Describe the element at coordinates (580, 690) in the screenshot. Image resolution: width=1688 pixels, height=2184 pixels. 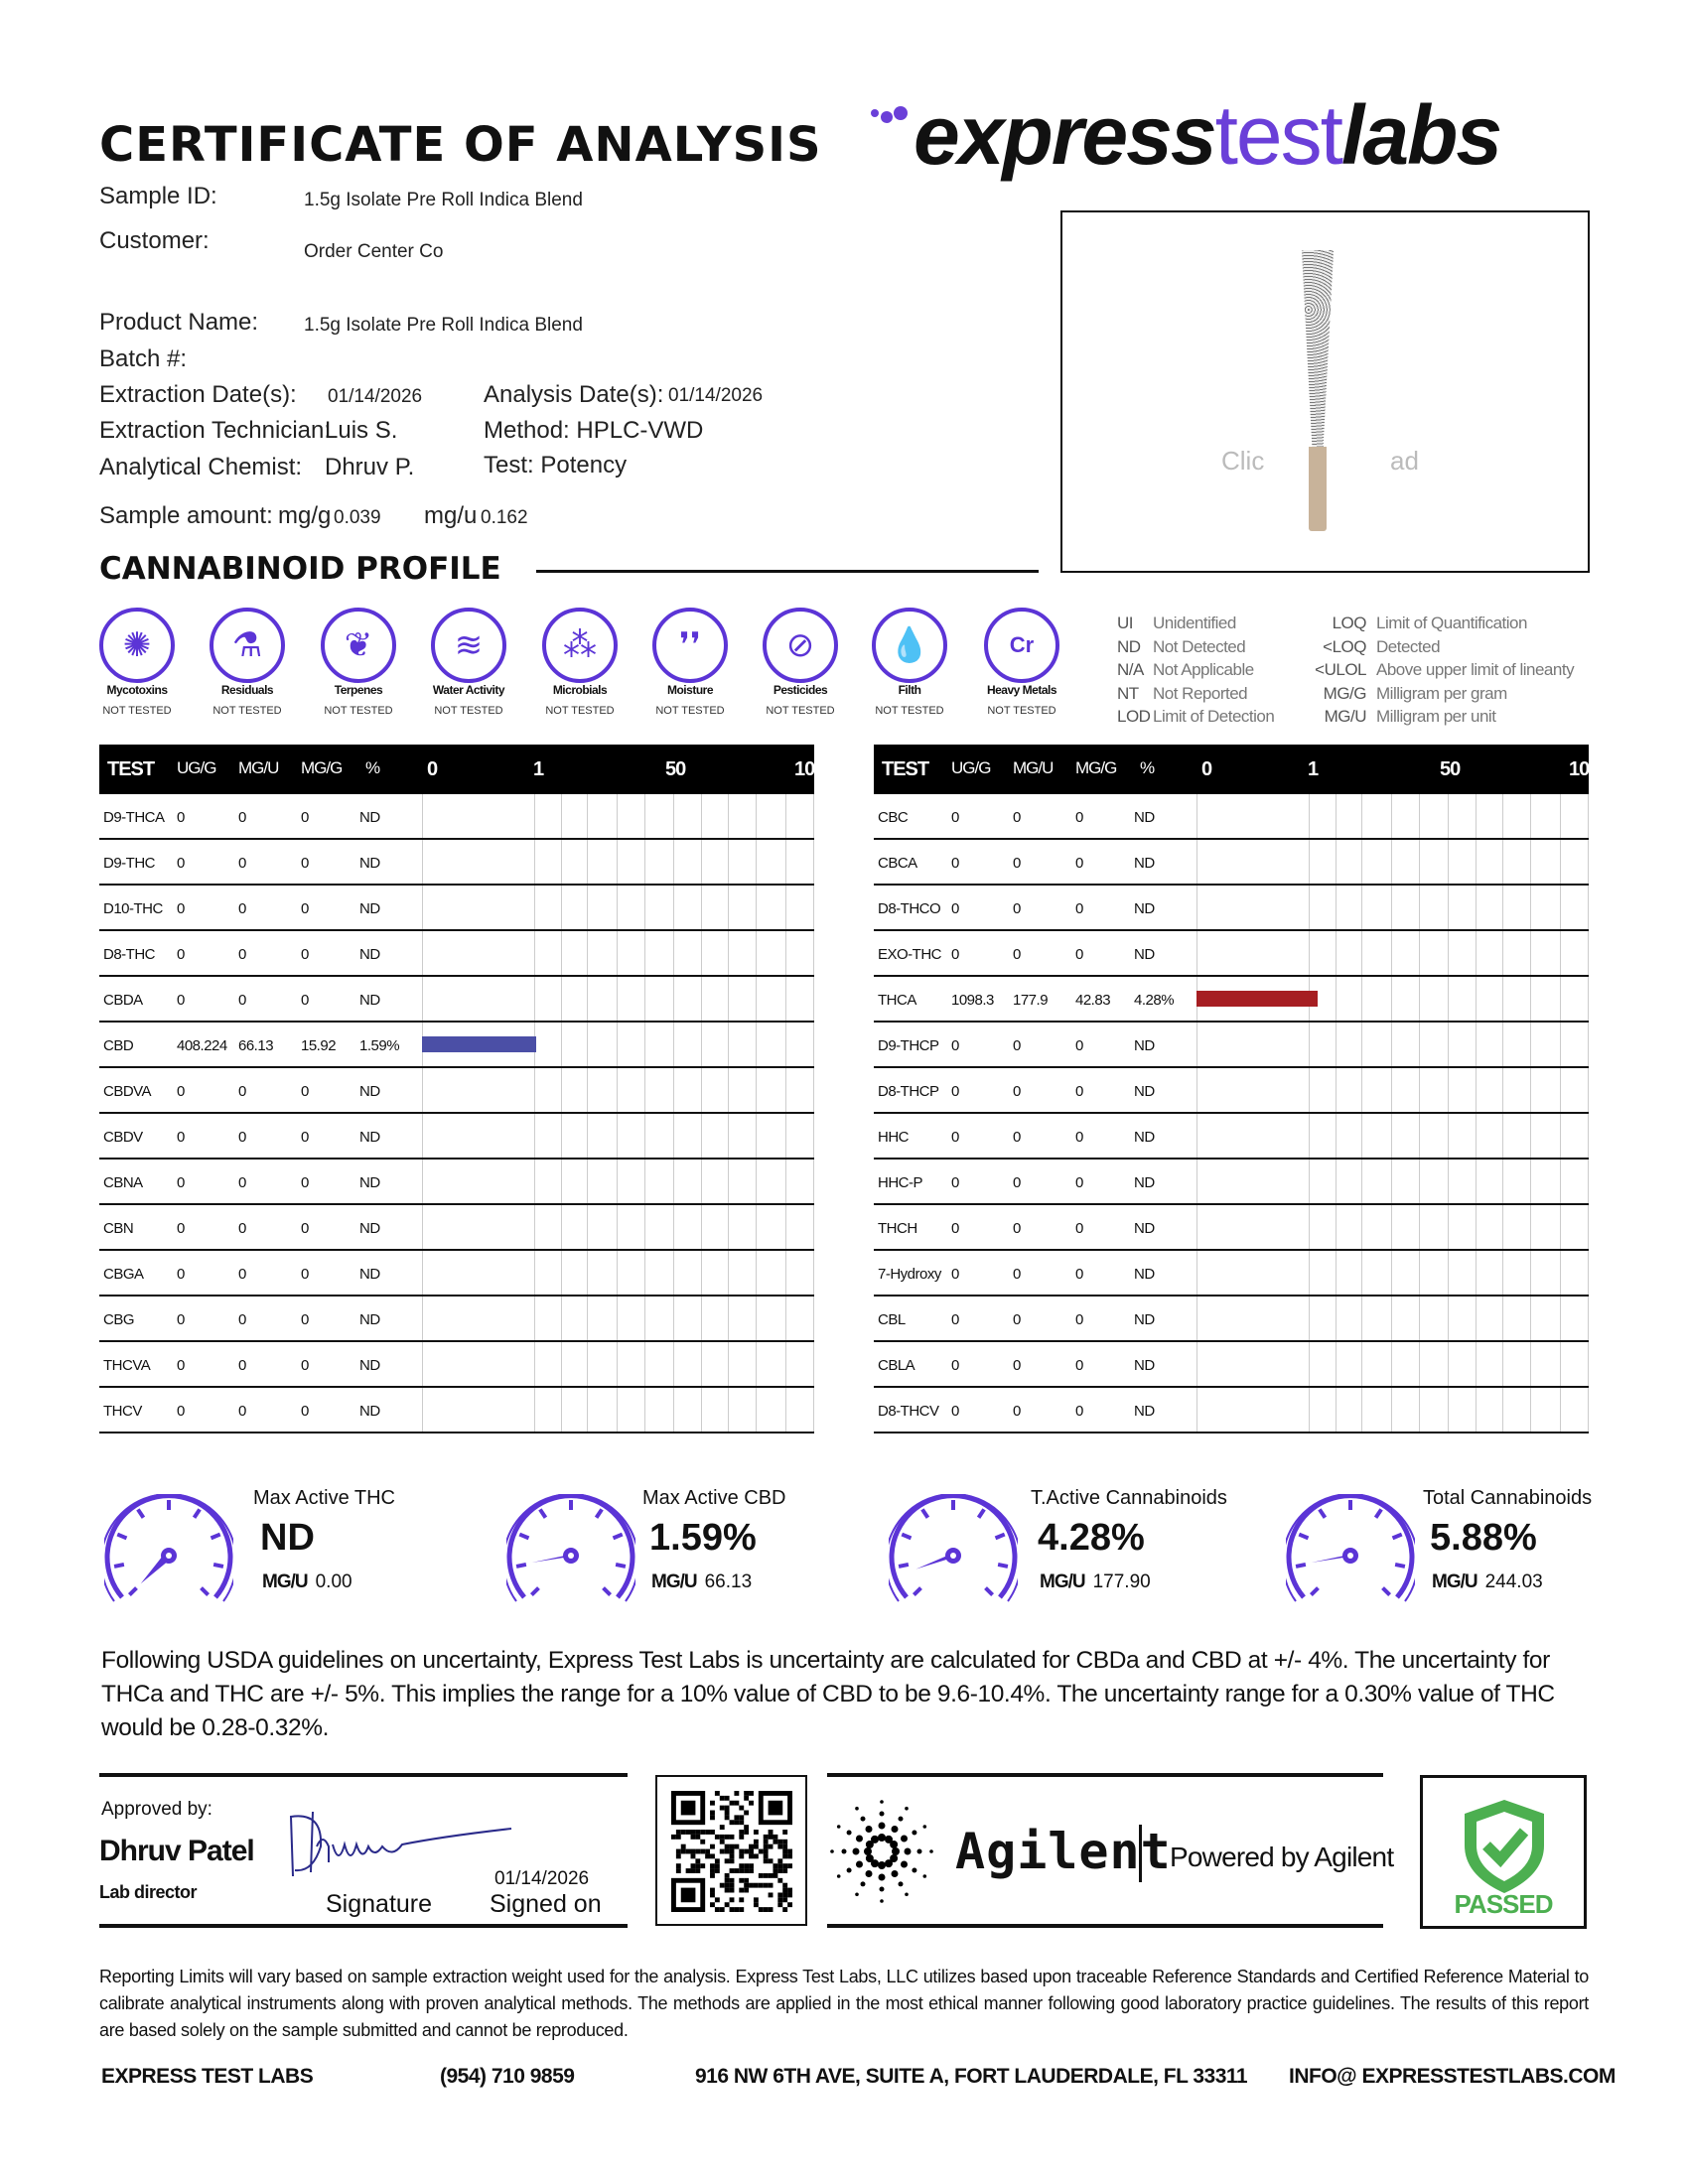
I see `test-name: Microbials` at that location.